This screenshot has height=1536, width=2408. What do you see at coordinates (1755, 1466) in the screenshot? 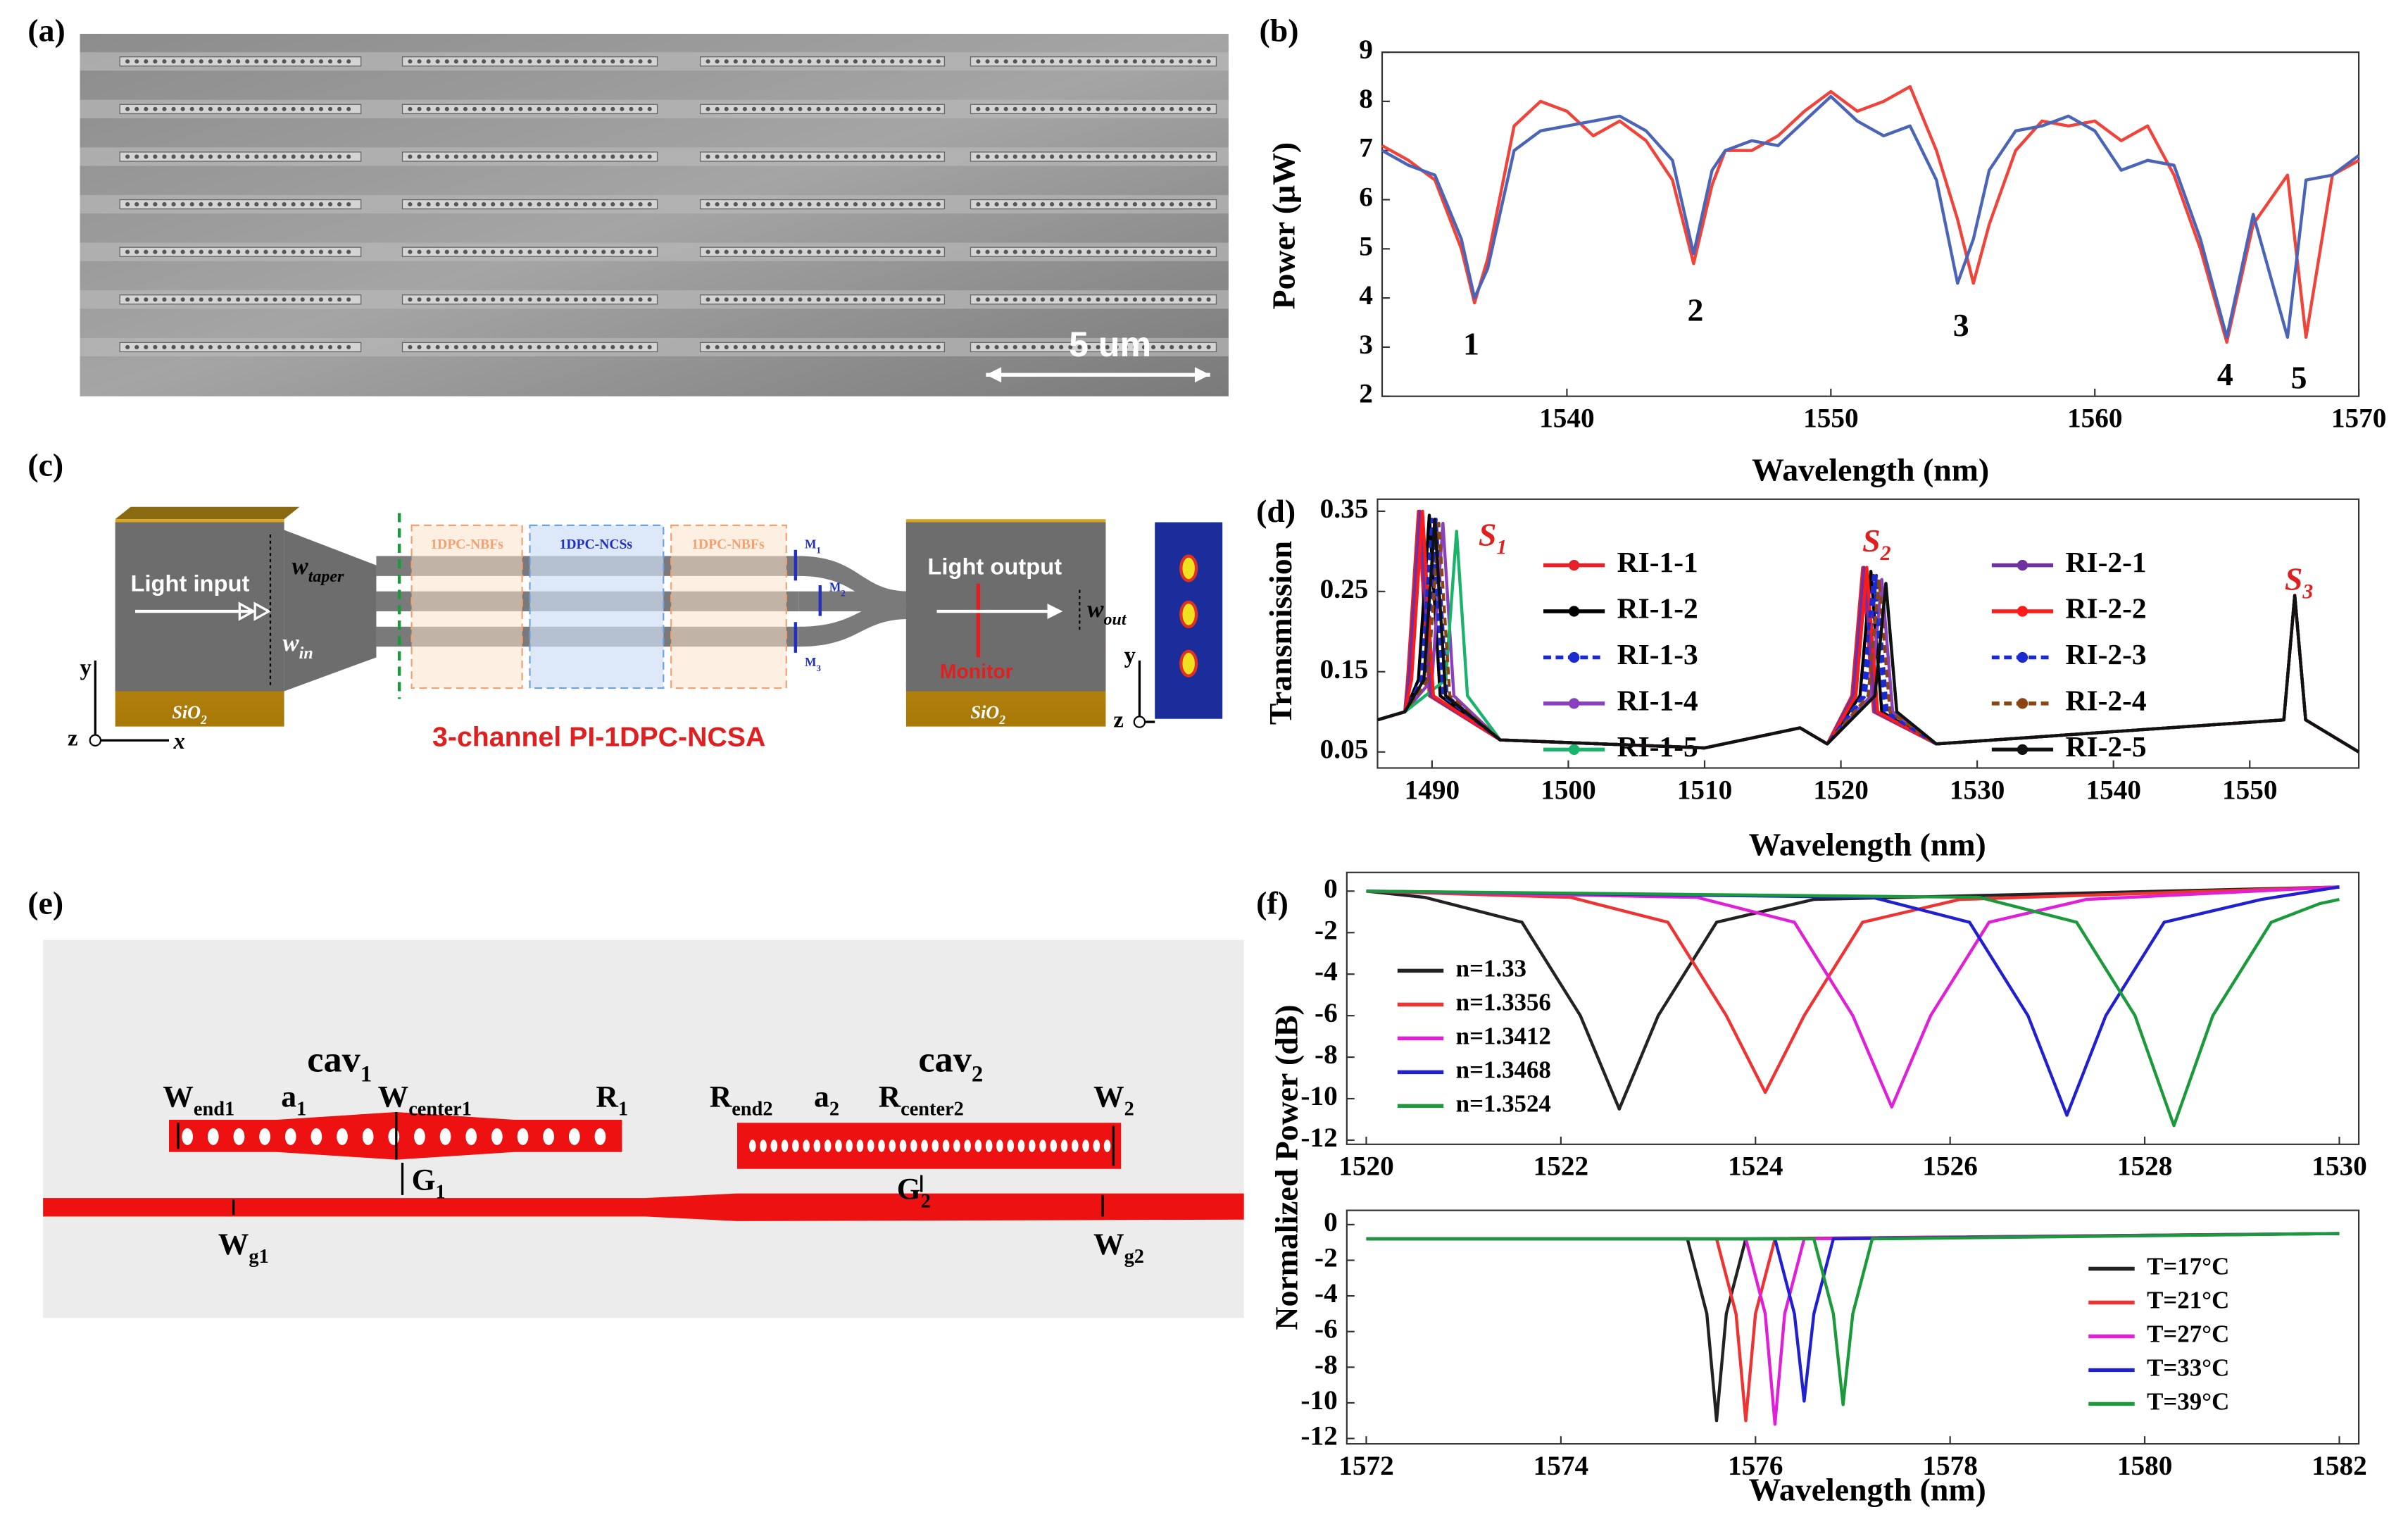
I see `x-tick-label: 1576` at bounding box center [1755, 1466].